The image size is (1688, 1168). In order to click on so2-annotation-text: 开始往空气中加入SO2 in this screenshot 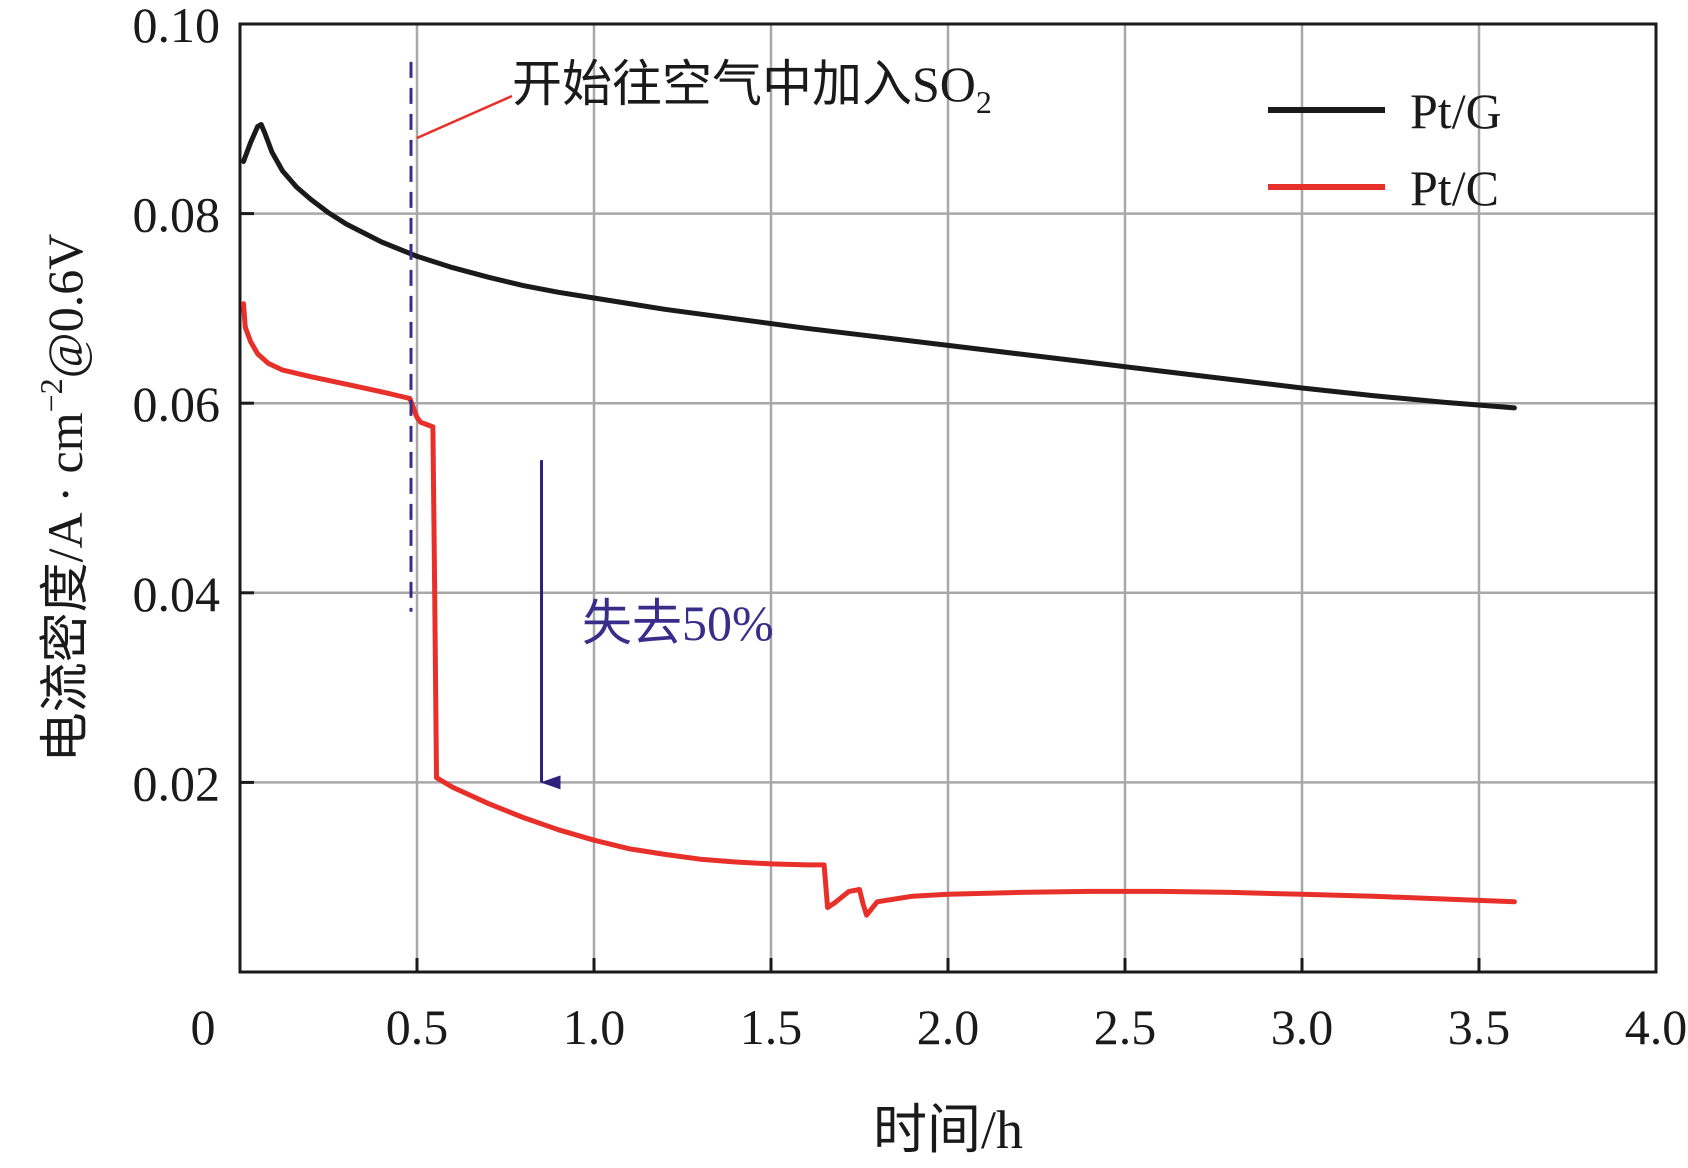, I will do `click(752, 88)`.